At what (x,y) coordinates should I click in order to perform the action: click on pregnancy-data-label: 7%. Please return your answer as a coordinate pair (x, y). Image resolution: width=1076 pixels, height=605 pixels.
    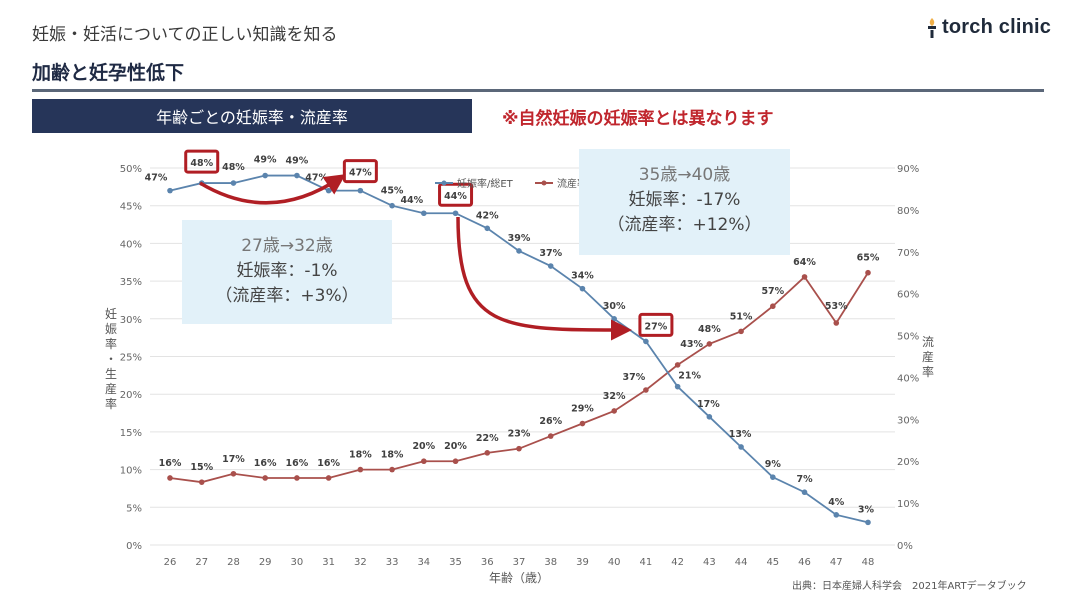
    Looking at the image, I should click on (804, 479).